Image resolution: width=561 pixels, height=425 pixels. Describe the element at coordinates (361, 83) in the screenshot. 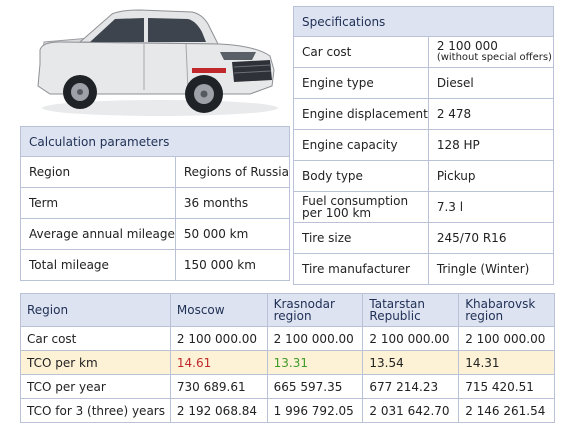

I see `spec-label: Engine type` at that location.